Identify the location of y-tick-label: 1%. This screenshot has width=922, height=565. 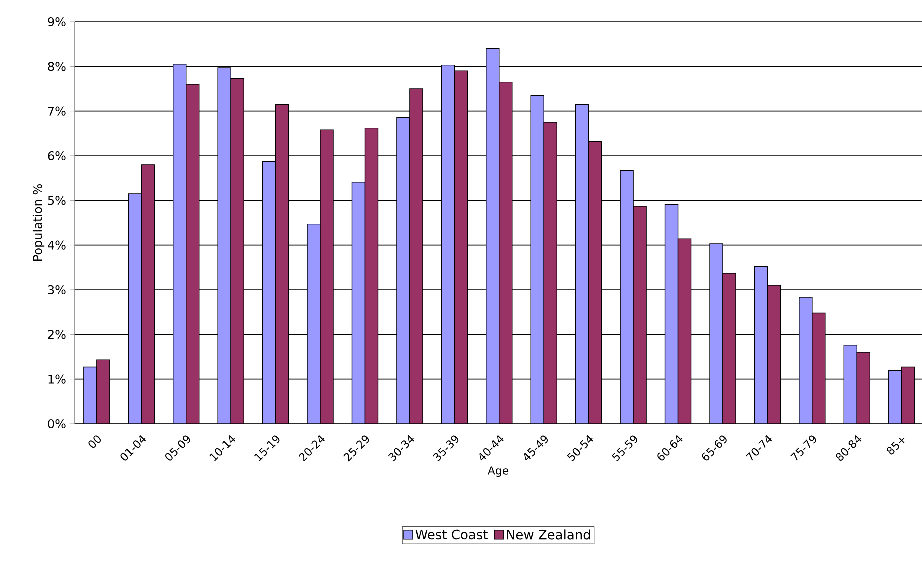
(57, 379).